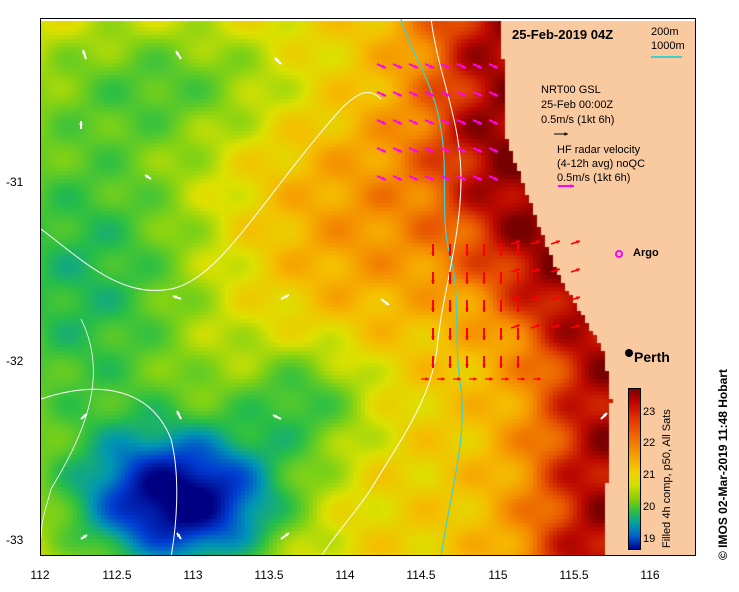 Image resolution: width=739 pixels, height=592 pixels. Describe the element at coordinates (650, 575) in the screenshot. I see `x-tick-label: 116` at that location.